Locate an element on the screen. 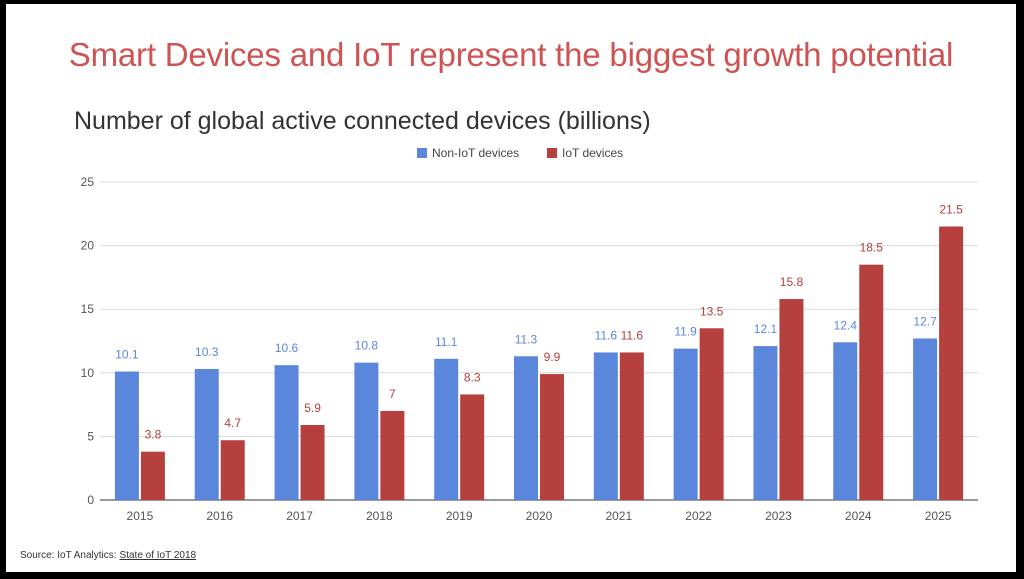 The image size is (1024, 579). x-tick-label: 2024 is located at coordinates (858, 516).